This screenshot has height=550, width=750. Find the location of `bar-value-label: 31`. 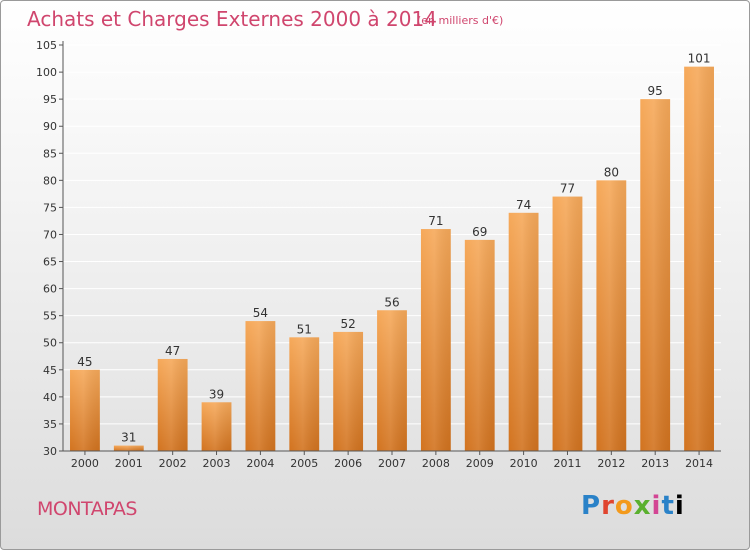

bar-value-label: 31 is located at coordinates (128, 438).